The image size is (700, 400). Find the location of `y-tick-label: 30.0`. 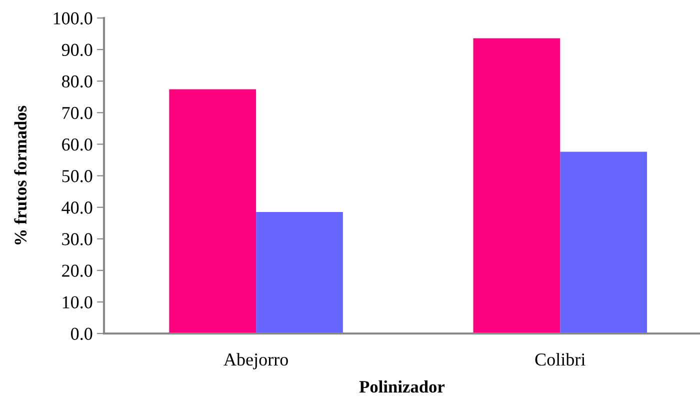

y-tick-label: 30.0 is located at coordinates (77, 239).